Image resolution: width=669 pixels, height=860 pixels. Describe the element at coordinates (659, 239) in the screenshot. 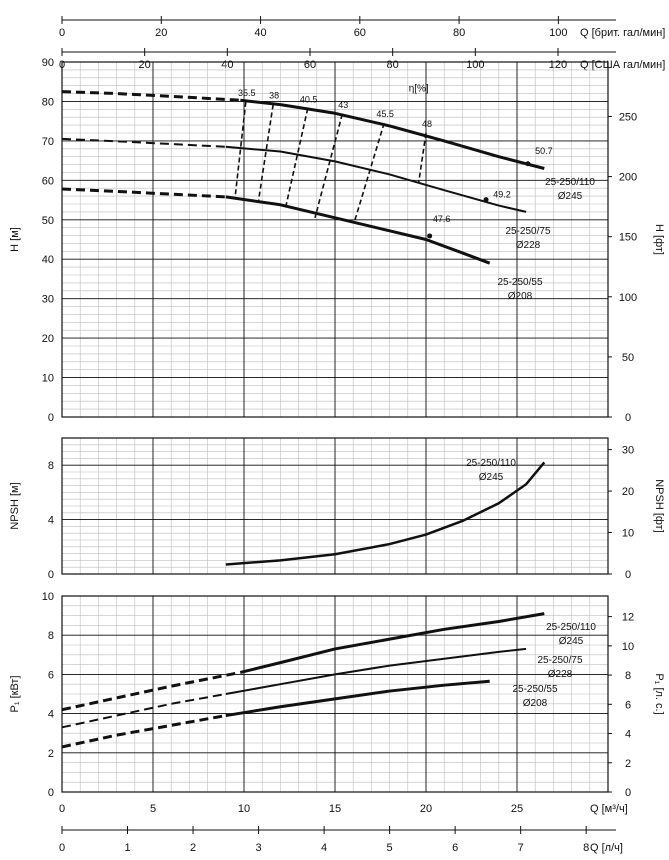

I see `y2-axis-label: H [фт]` at that location.